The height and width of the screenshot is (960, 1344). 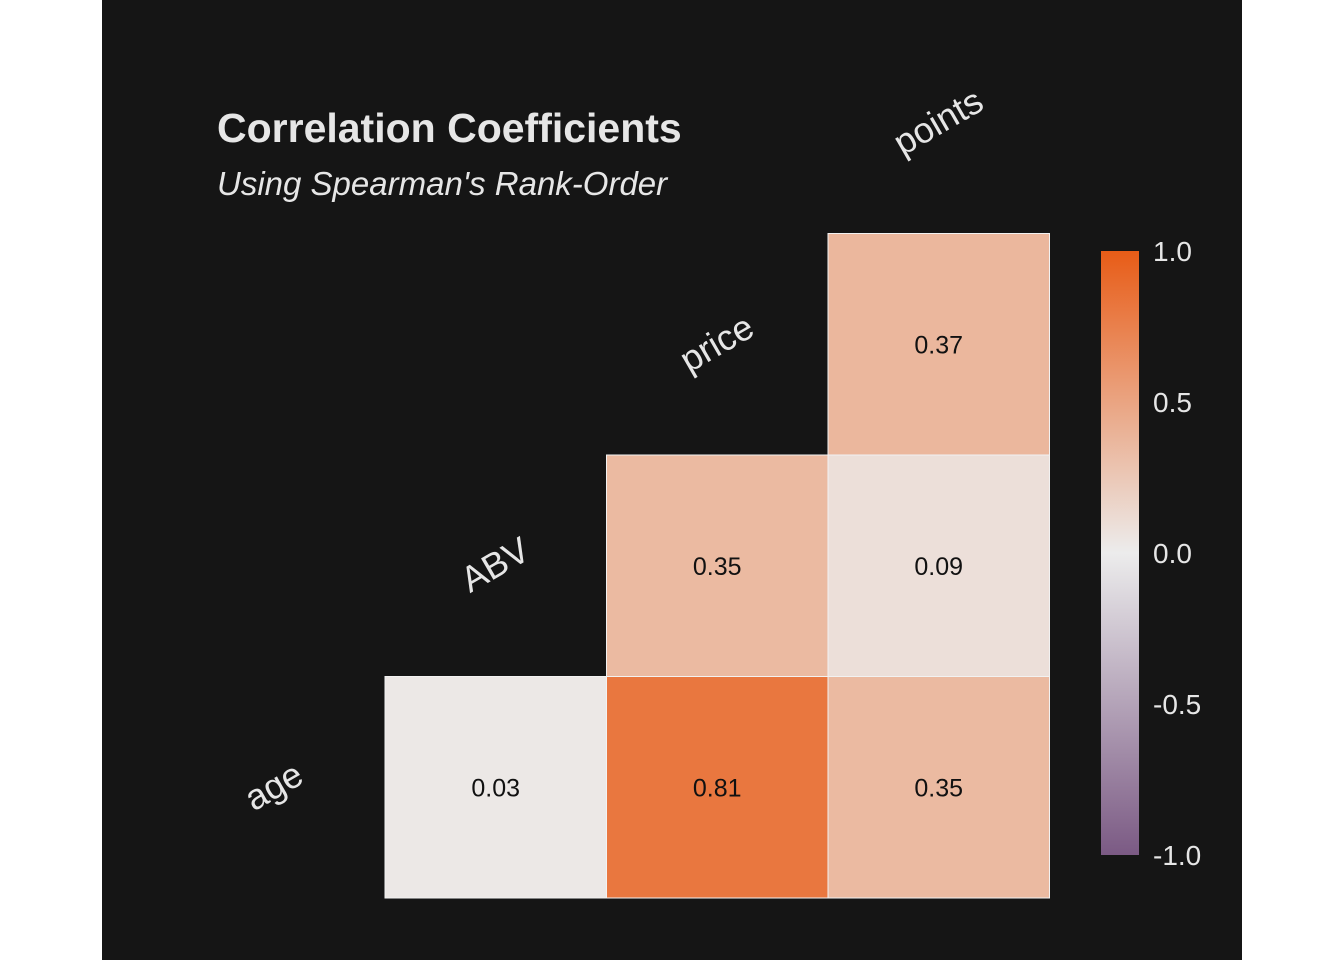 What do you see at coordinates (1177, 704) in the screenshot?
I see `color-scale-tick-label: -0.5` at bounding box center [1177, 704].